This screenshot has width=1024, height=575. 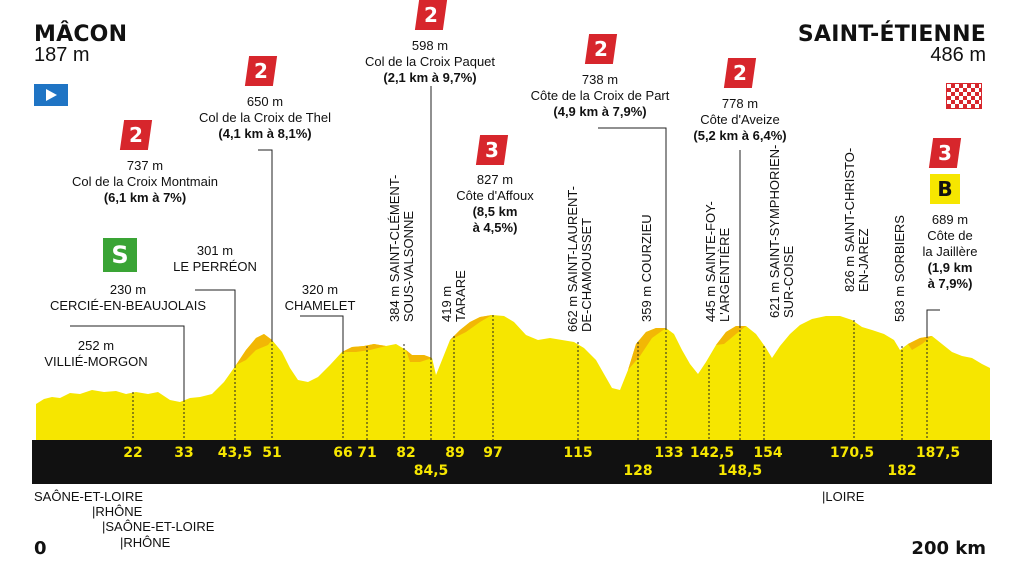 What do you see at coordinates (578, 453) in the screenshot?
I see `km-marker: 115` at bounding box center [578, 453].